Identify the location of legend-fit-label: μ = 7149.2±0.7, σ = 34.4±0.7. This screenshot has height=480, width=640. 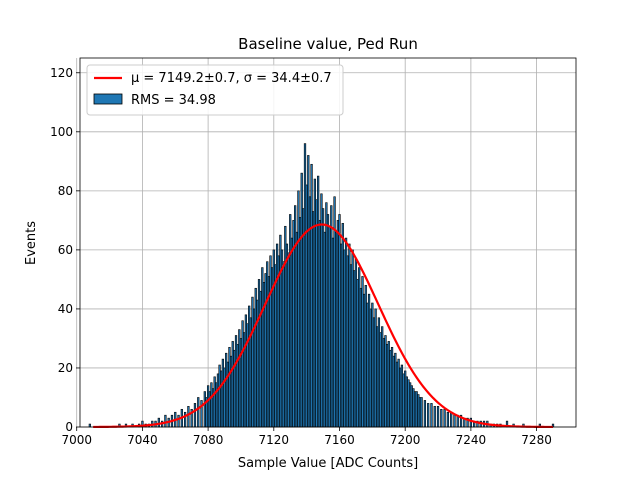
(231, 78).